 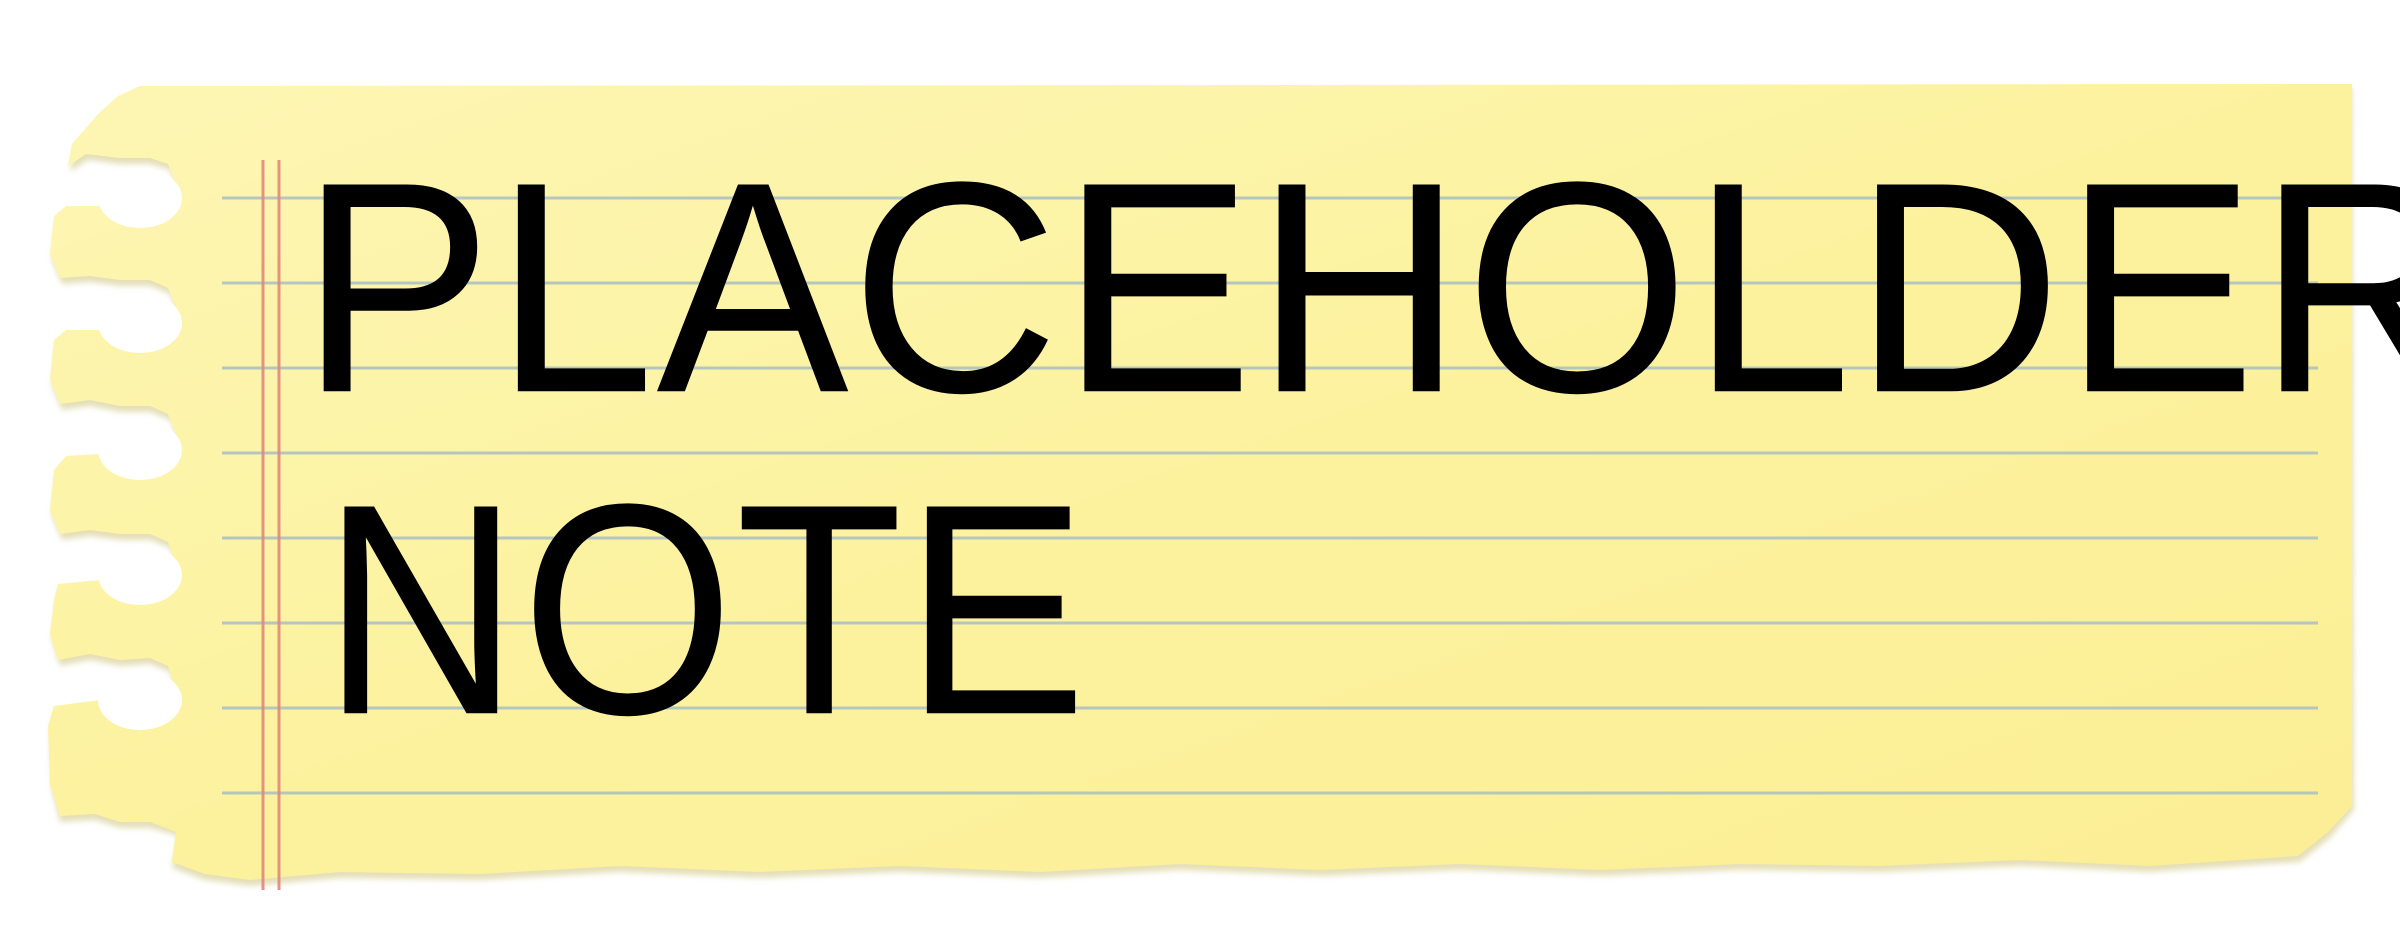 What do you see at coordinates (140, 449) in the screenshot?
I see `binder-holes` at bounding box center [140, 449].